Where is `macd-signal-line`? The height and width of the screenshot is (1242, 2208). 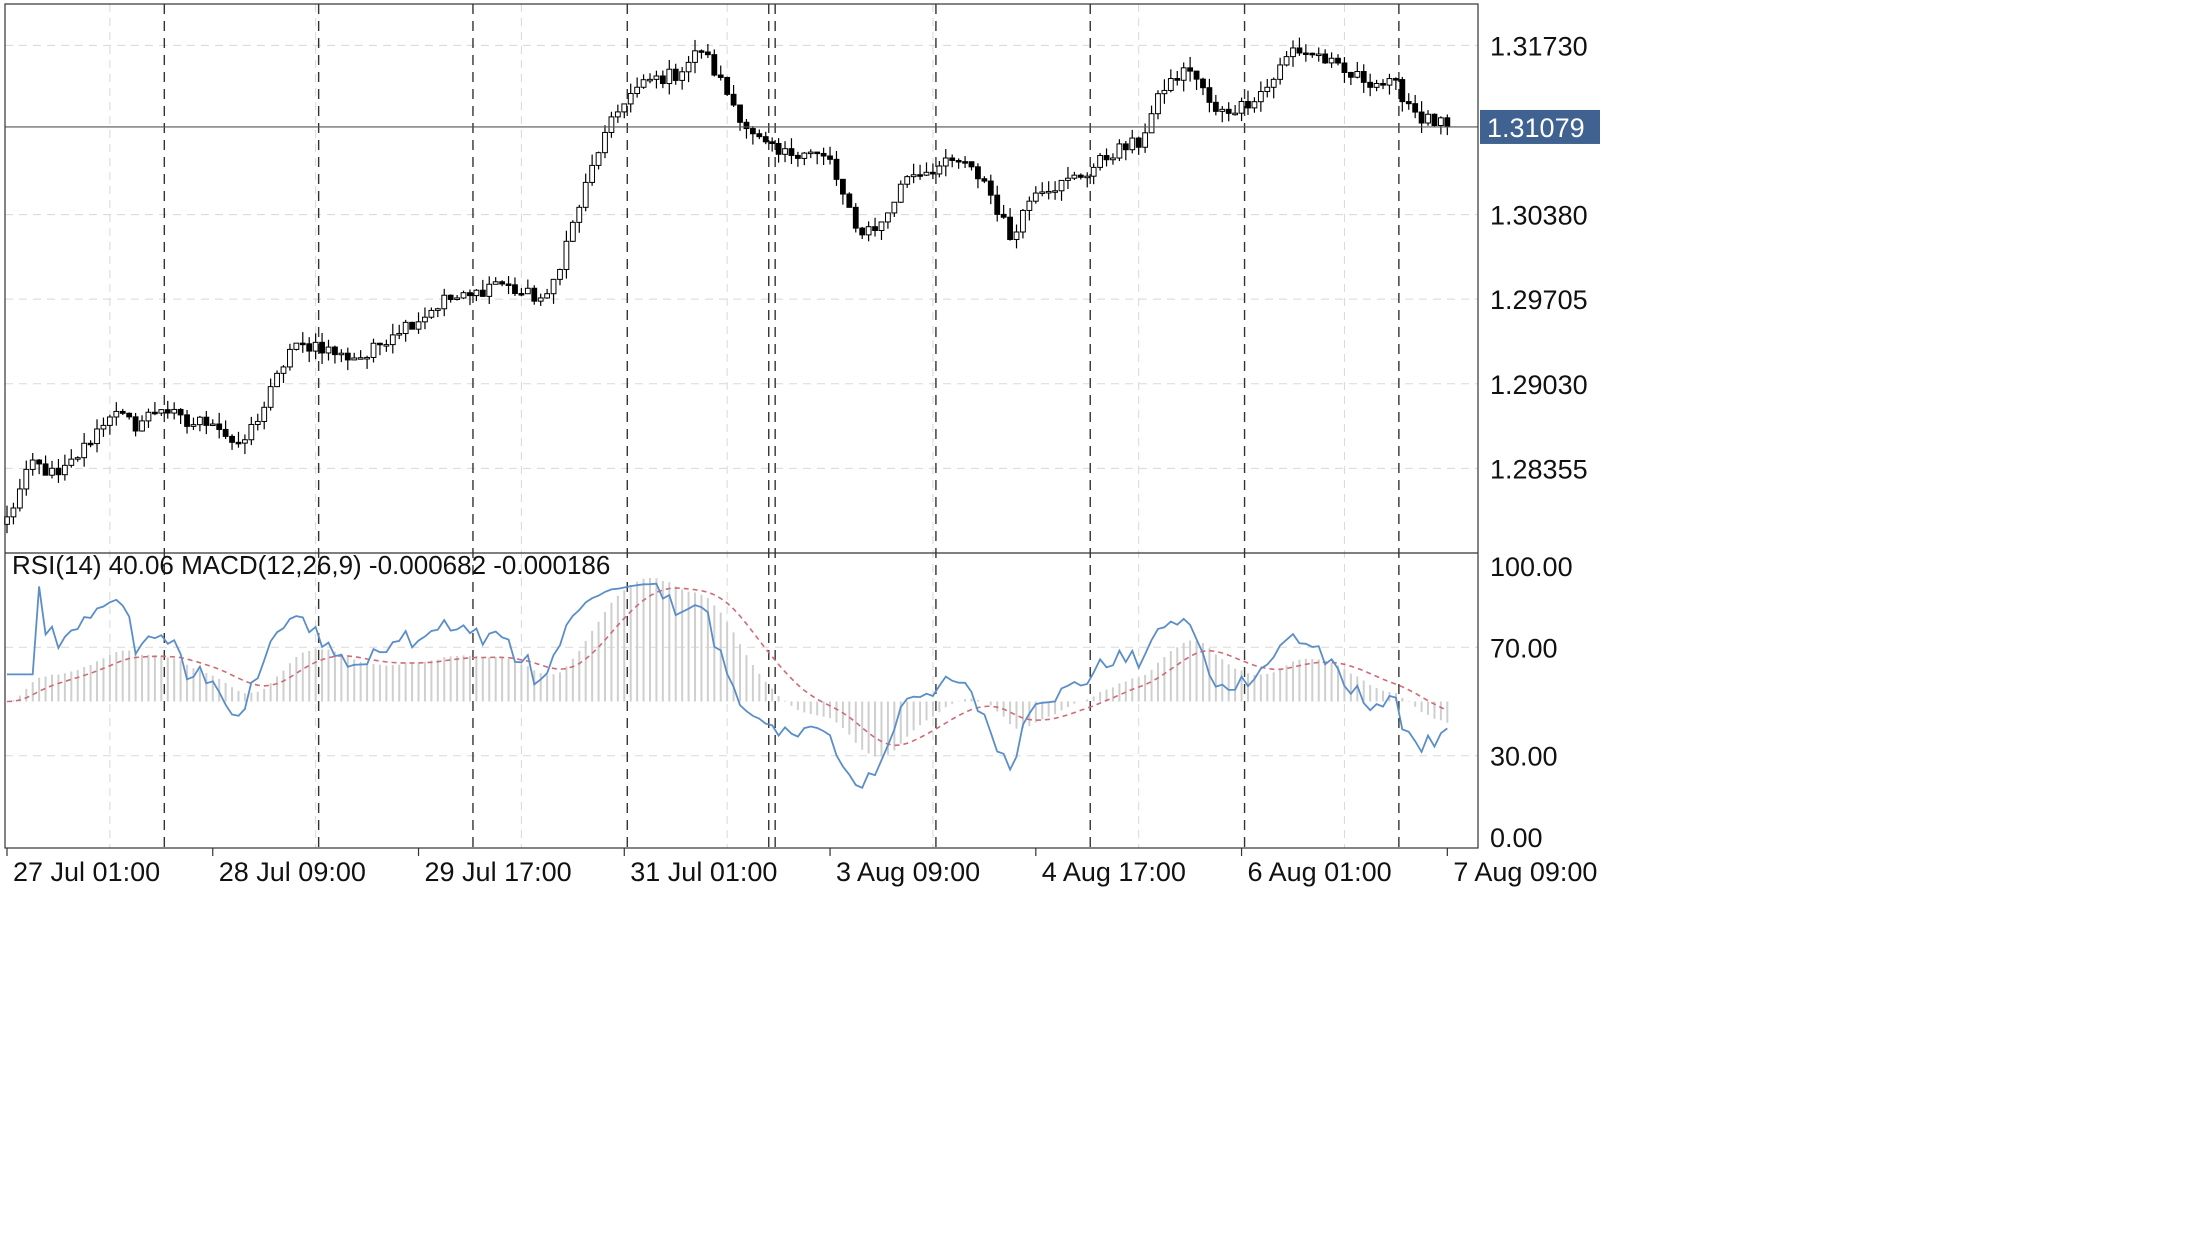
macd-signal-line is located at coordinates (727, 667).